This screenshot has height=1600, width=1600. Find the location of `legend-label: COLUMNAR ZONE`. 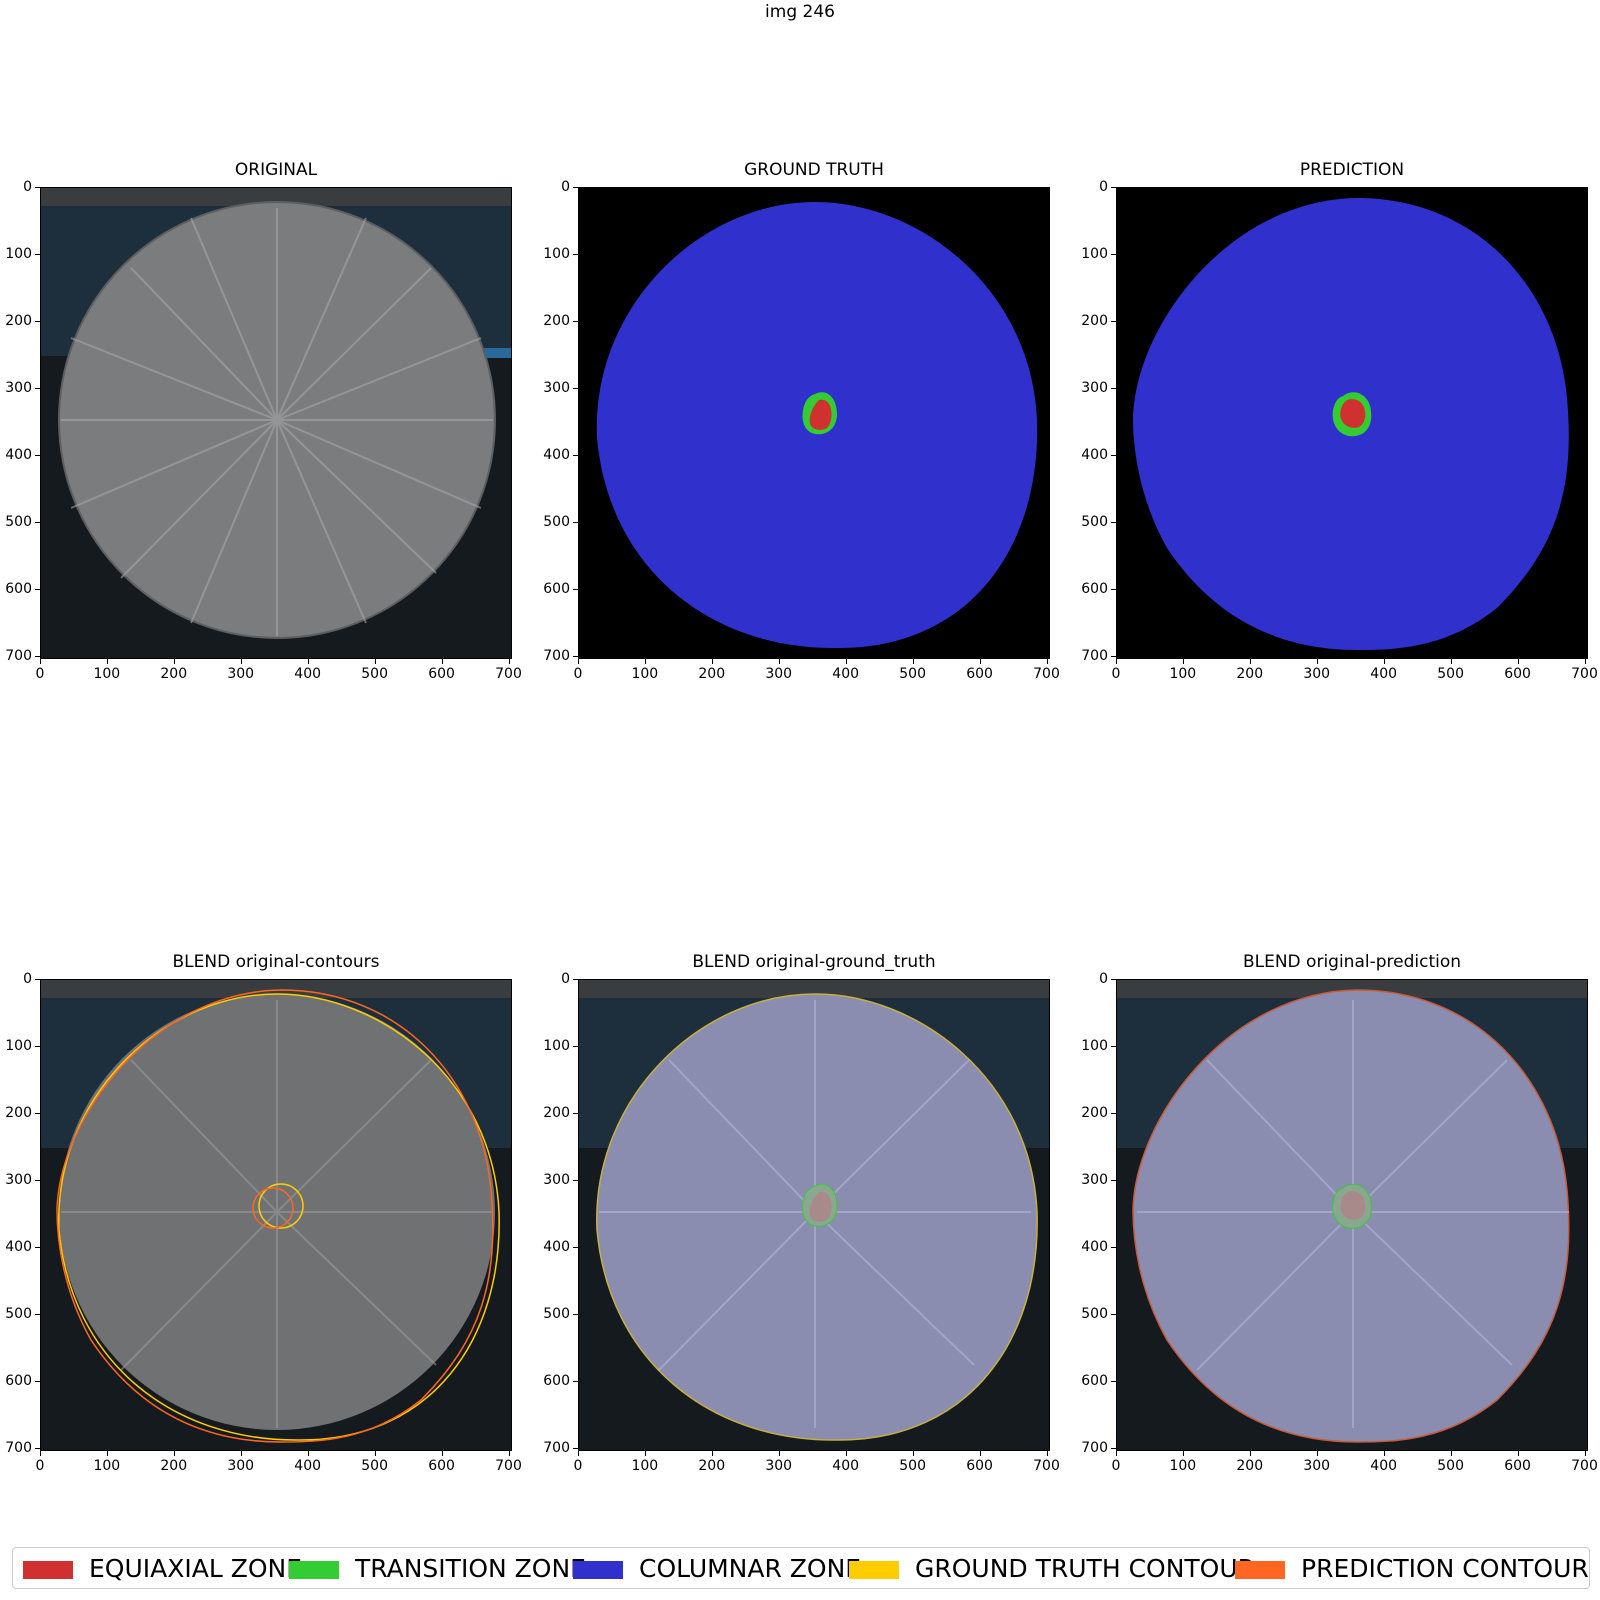

legend-label: COLUMNAR ZONE is located at coordinates (750, 1568).